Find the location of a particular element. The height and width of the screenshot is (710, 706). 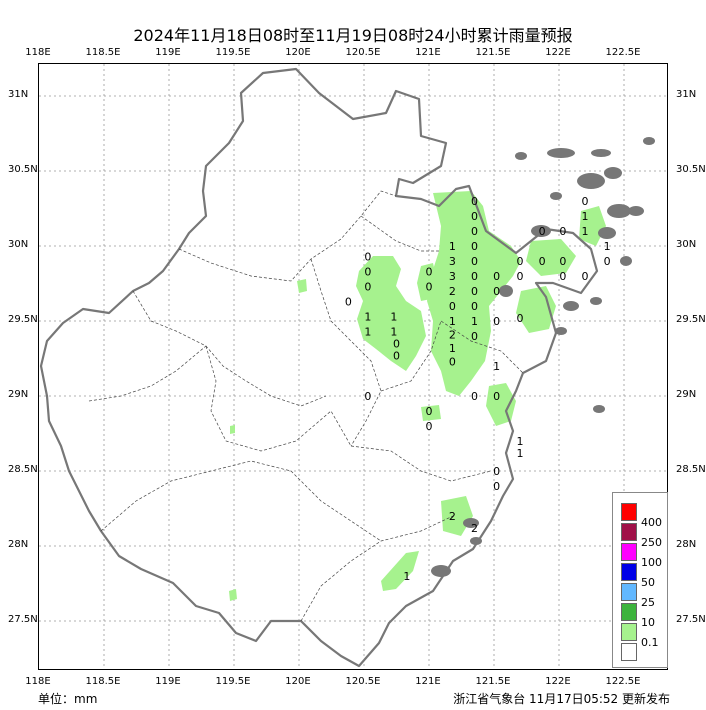

legend-label: 400 is located at coordinates (651, 522).